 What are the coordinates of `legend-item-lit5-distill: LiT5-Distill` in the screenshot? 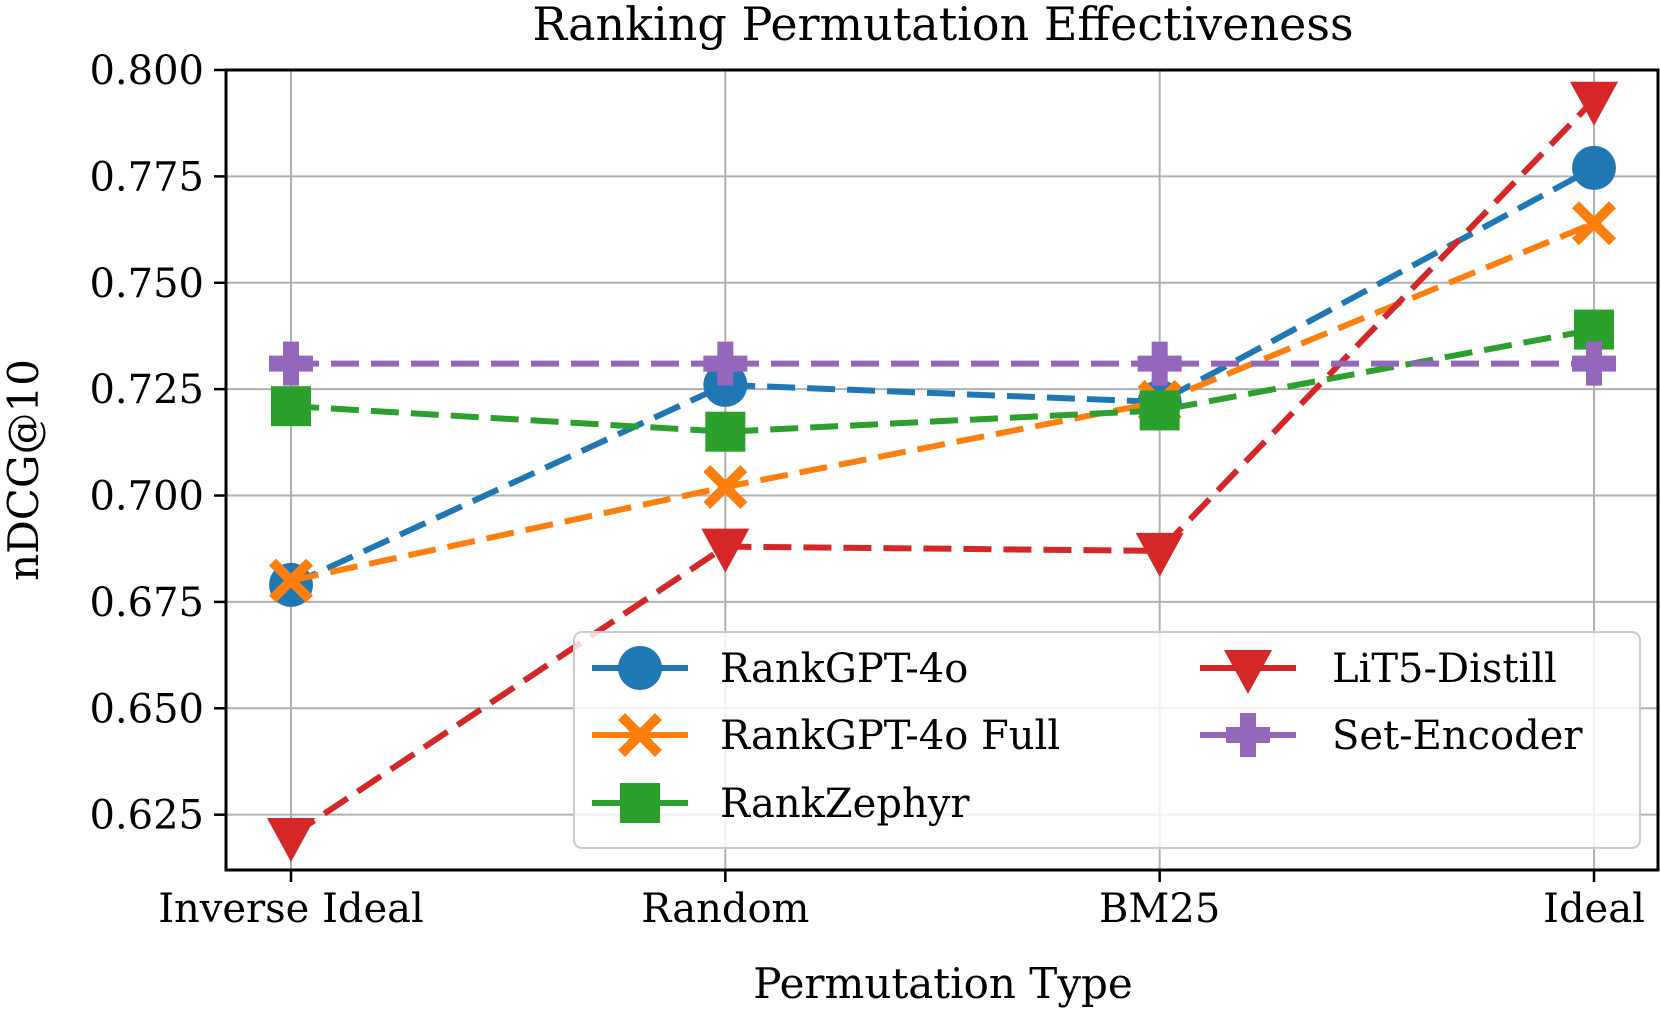 It's located at (1378, 670).